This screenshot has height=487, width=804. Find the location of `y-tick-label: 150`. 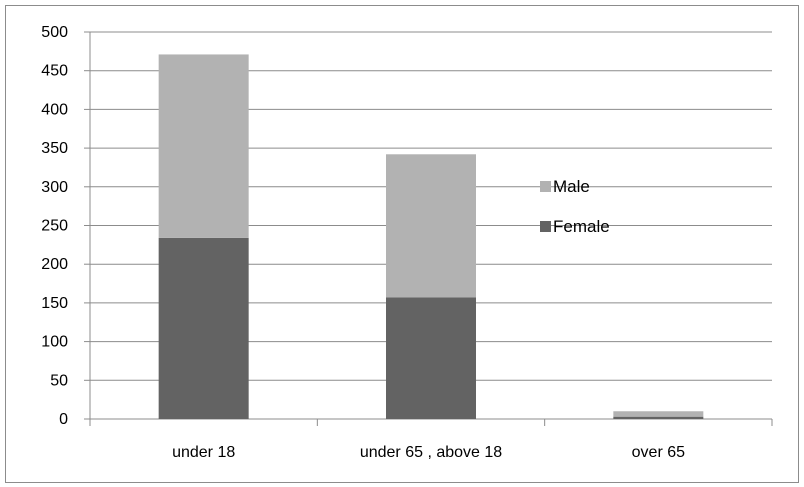

y-tick-label: 150 is located at coordinates (54, 303).